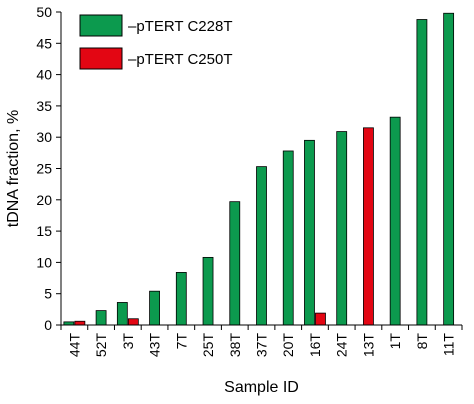 This screenshot has height=404, width=474. I want to click on x-tick-label: 24T, so click(342, 345).